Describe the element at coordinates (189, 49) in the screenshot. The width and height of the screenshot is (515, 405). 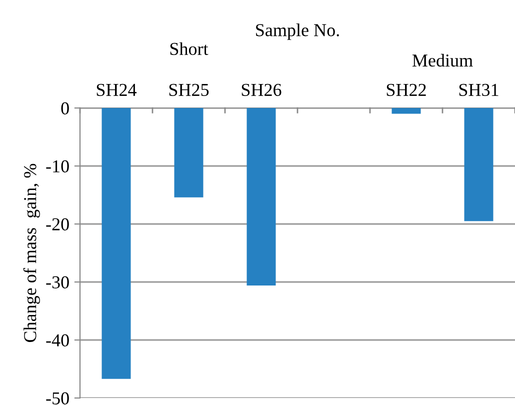
I see `text: Short` at that location.